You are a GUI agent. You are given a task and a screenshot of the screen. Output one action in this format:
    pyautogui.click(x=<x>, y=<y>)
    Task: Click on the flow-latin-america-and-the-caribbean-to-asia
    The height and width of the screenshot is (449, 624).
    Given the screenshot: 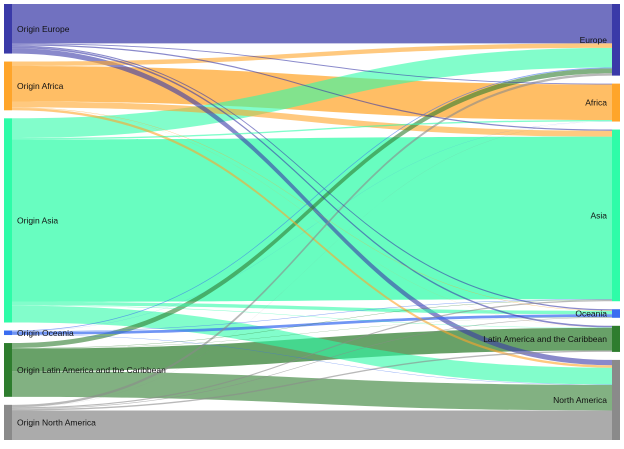 What is the action you would take?
    pyautogui.click(x=312, y=324)
    